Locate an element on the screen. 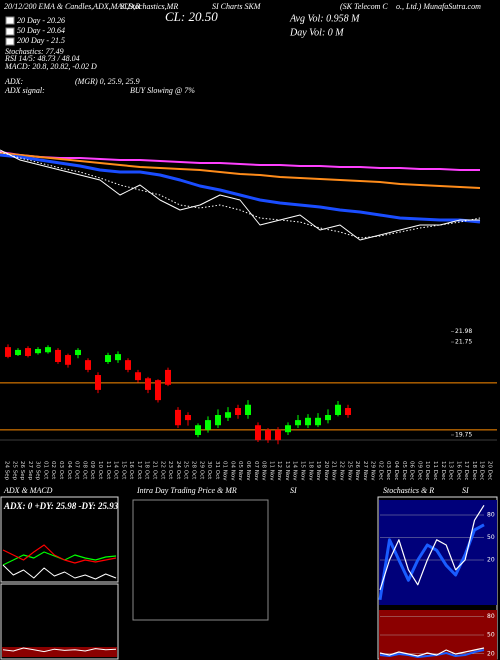 The height and width of the screenshot is (660, 500). x-tick-label: 29 Oct is located at coordinates (201, 470).